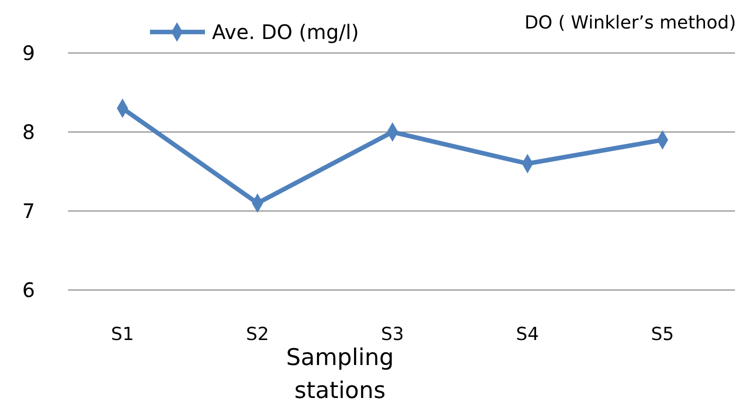  Describe the element at coordinates (28, 53) in the screenshot. I see `y-tick-label: 9` at that location.